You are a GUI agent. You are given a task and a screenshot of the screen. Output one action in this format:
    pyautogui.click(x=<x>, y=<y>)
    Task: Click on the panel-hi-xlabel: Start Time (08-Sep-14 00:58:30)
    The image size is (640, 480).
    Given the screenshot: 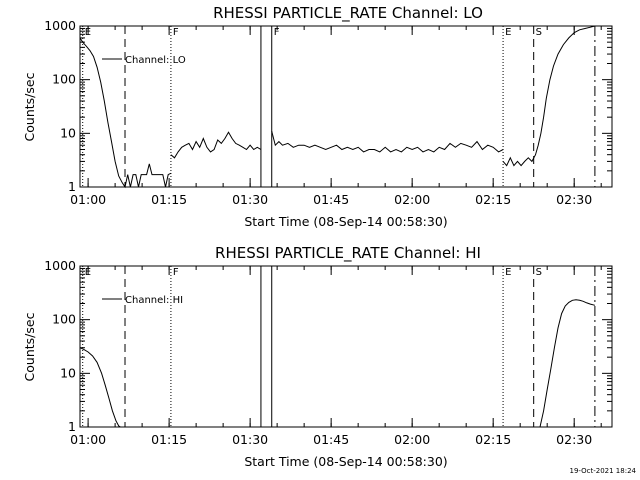 What is the action you would take?
    pyautogui.click(x=345, y=461)
    